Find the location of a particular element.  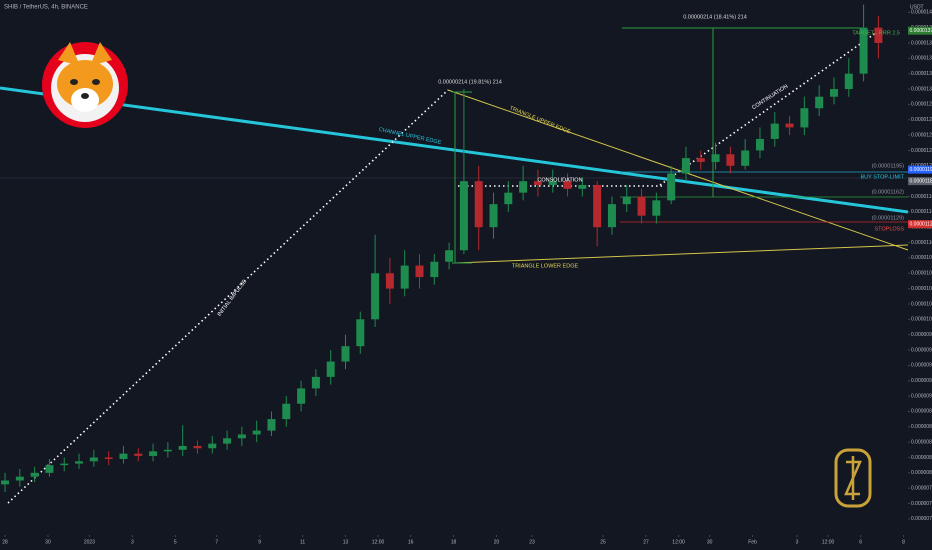

annotation: TARGET - RRR 2.5 is located at coordinates (876, 33).